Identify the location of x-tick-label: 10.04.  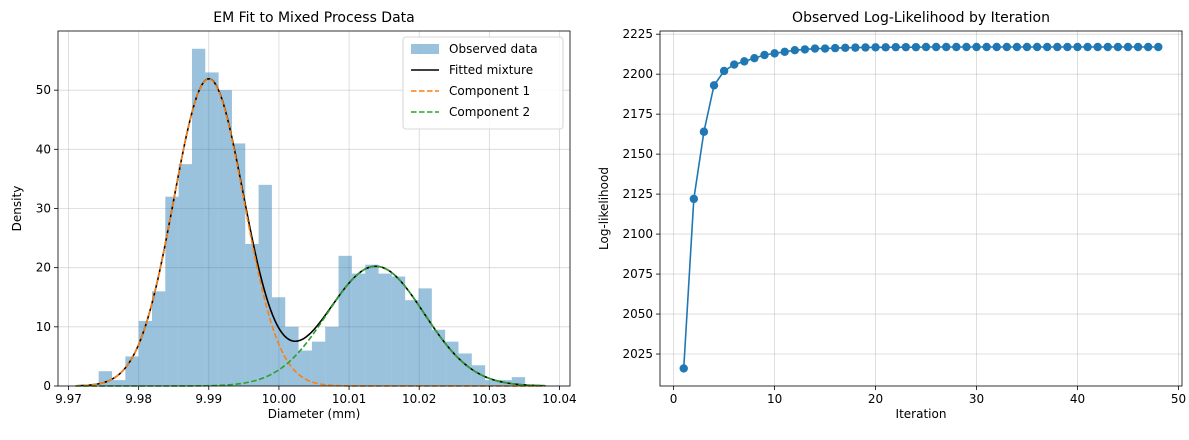
(559, 399).